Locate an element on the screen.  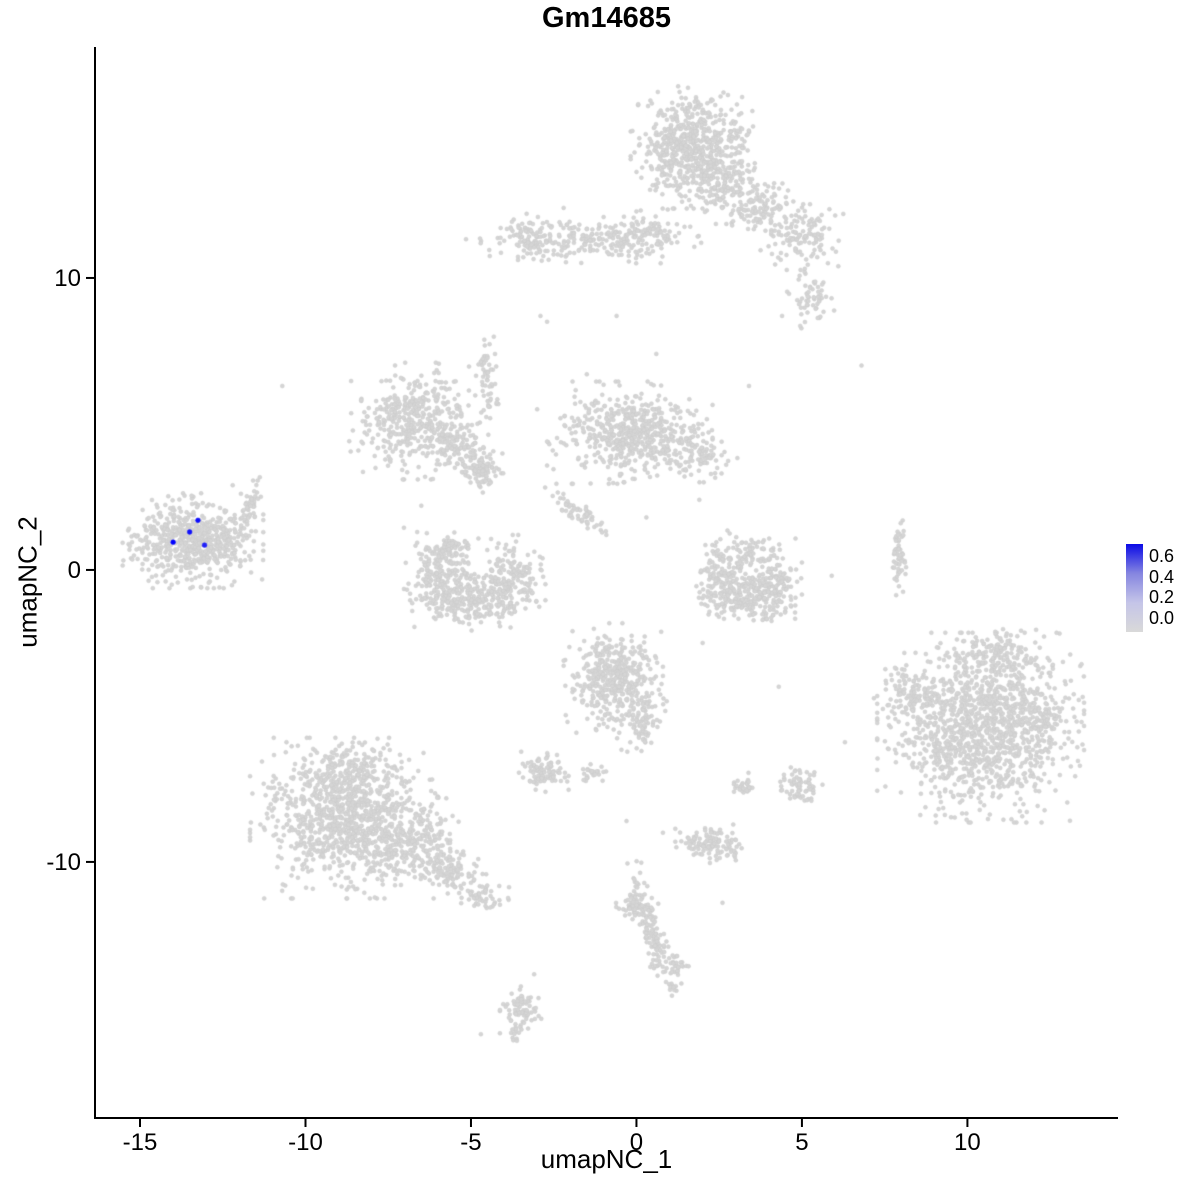
y-axis-label: umapNC_2 is located at coordinates (27, 582).